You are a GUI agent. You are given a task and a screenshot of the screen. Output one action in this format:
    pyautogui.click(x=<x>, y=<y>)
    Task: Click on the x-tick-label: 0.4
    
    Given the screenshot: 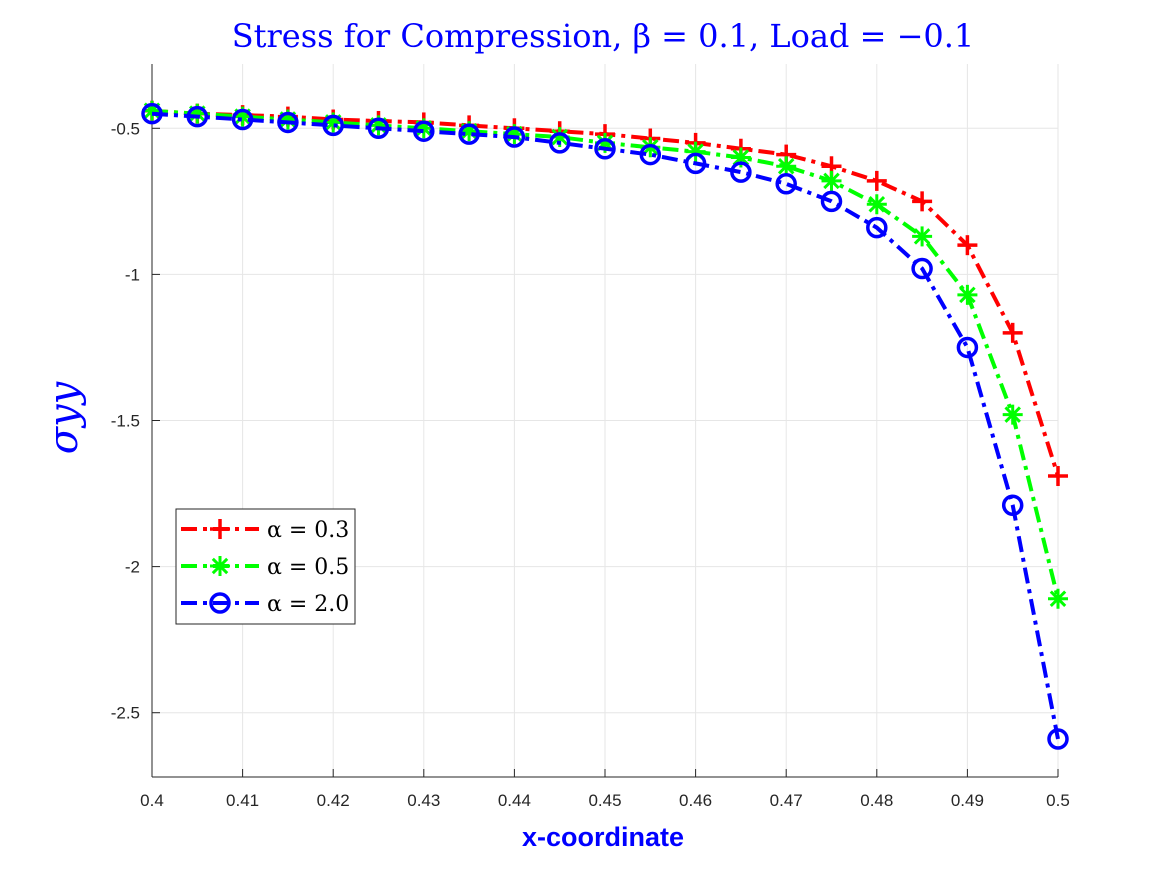 What is the action you would take?
    pyautogui.click(x=152, y=800)
    